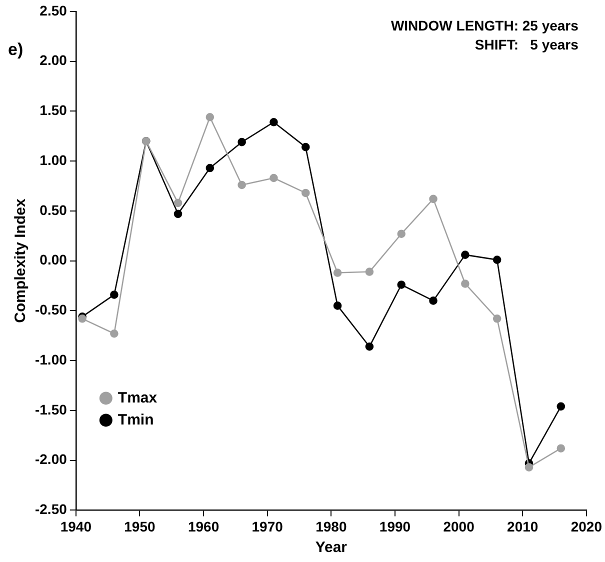 This screenshot has width=605, height=562. What do you see at coordinates (54, 260) in the screenshot?
I see `y-tick-label: 0.00` at bounding box center [54, 260].